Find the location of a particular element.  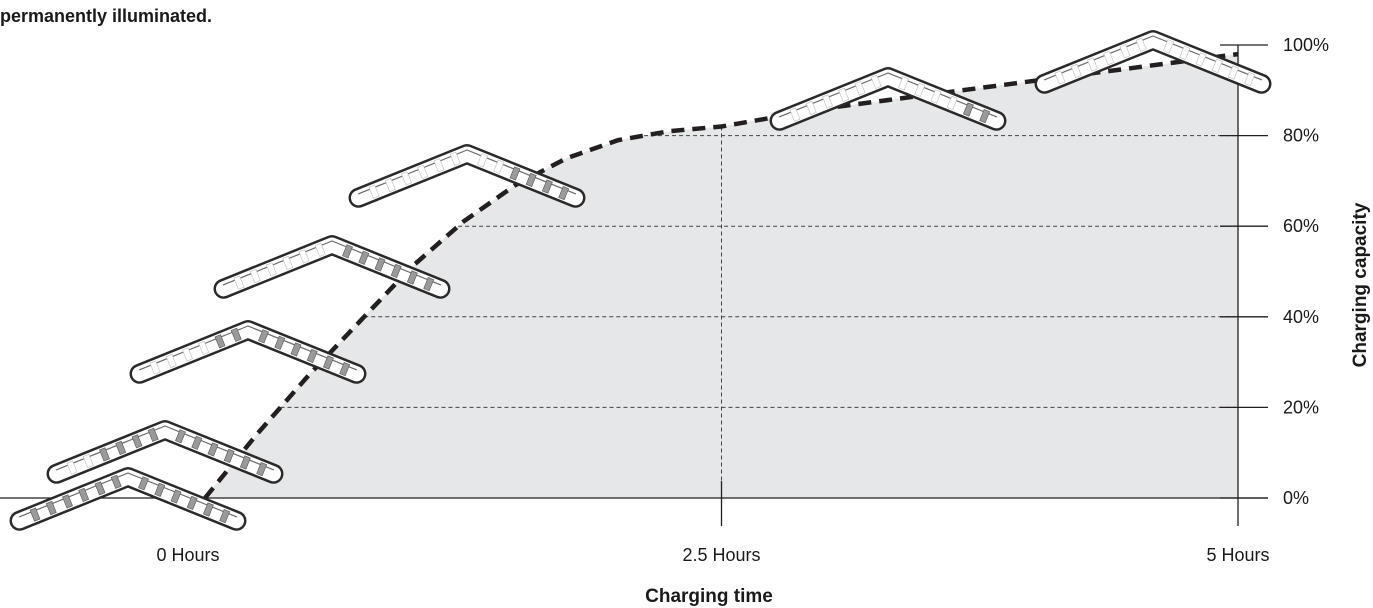

x-tick-label-1: 2.5 Hours is located at coordinates (721, 555).